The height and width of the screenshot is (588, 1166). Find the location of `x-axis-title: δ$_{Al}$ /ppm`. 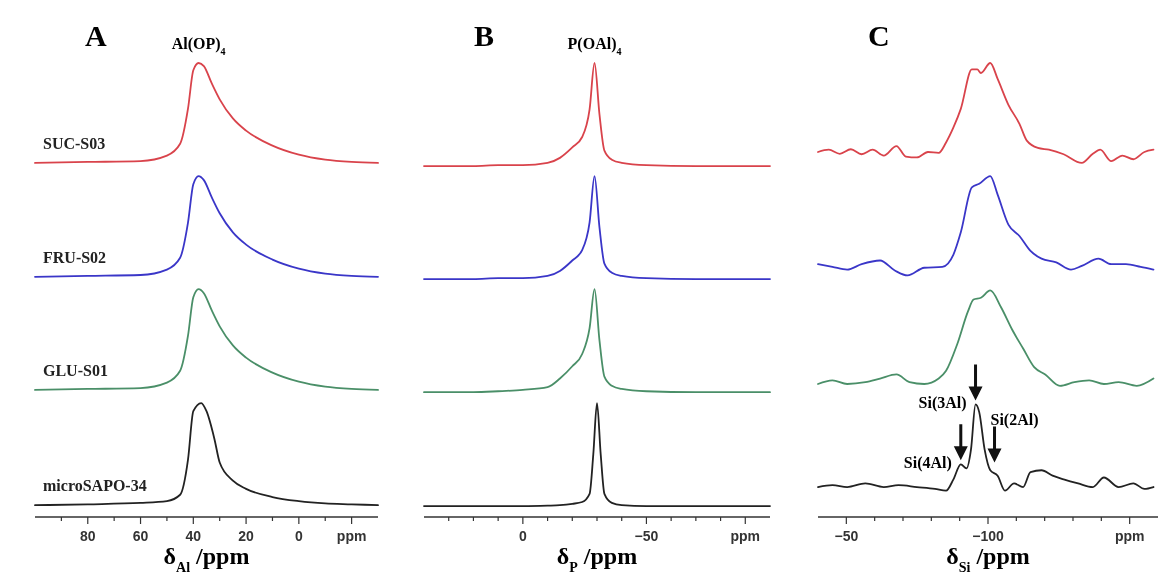

x-axis-title: δ$_{Al}$ /ppm is located at coordinates (206, 559).